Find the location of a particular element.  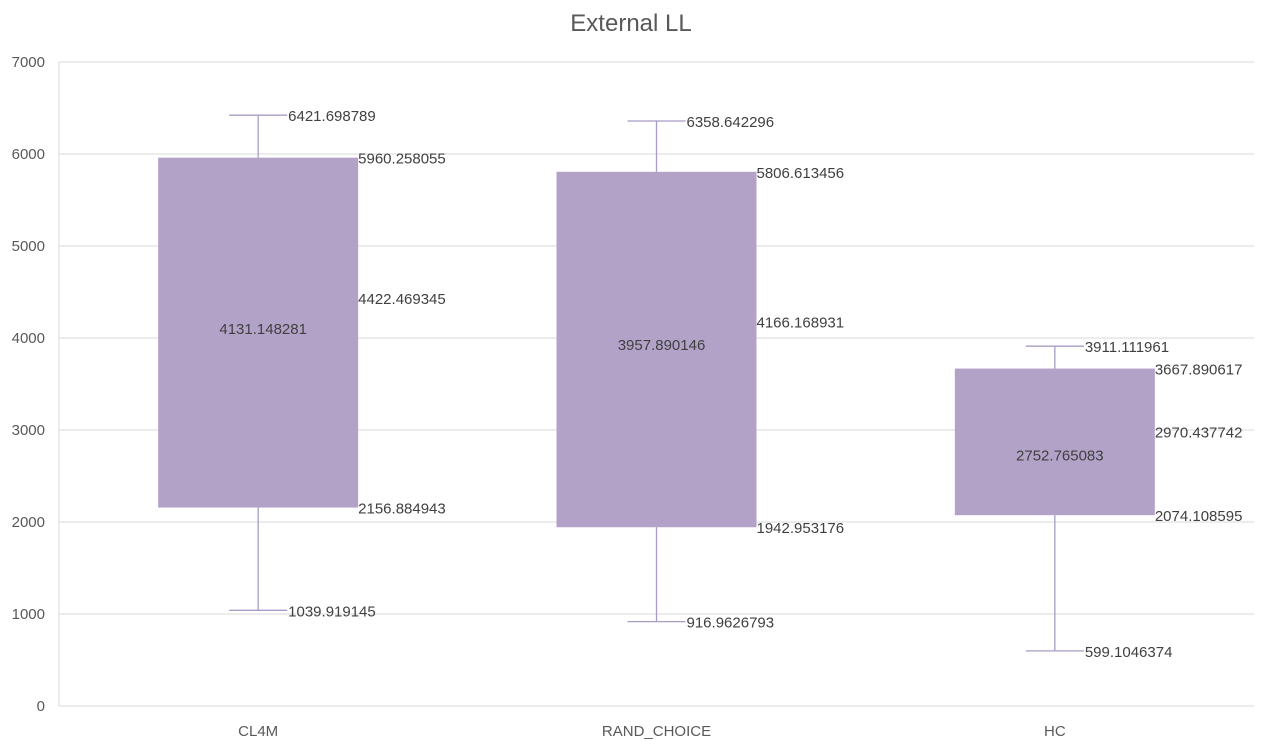

data-label-mean: 3957.890146 is located at coordinates (662, 345).